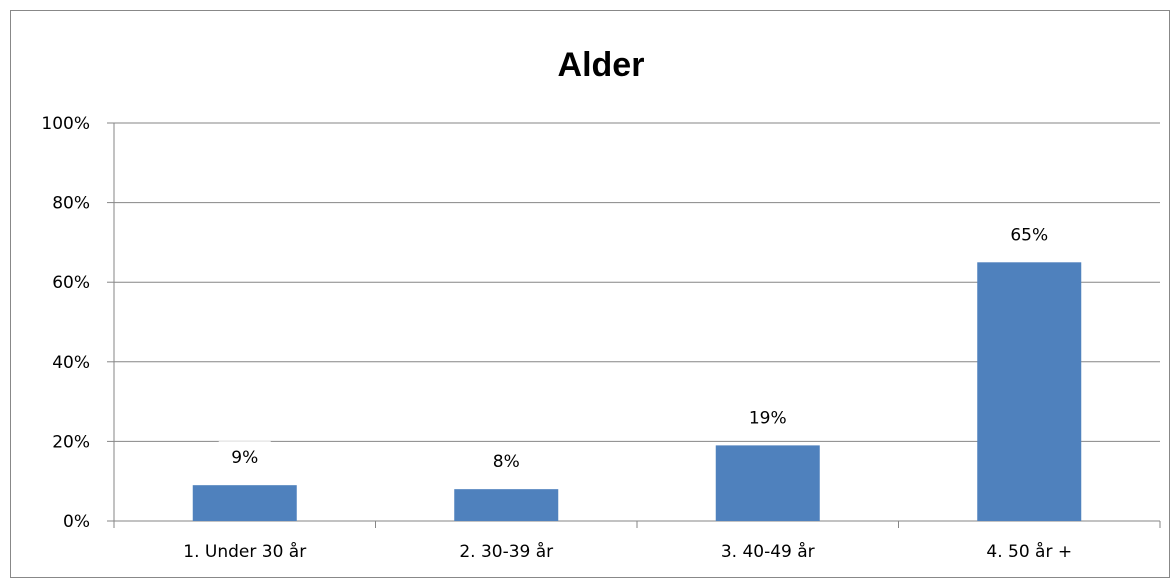 The height and width of the screenshot is (582, 1173). I want to click on data-label: 19%, so click(768, 418).